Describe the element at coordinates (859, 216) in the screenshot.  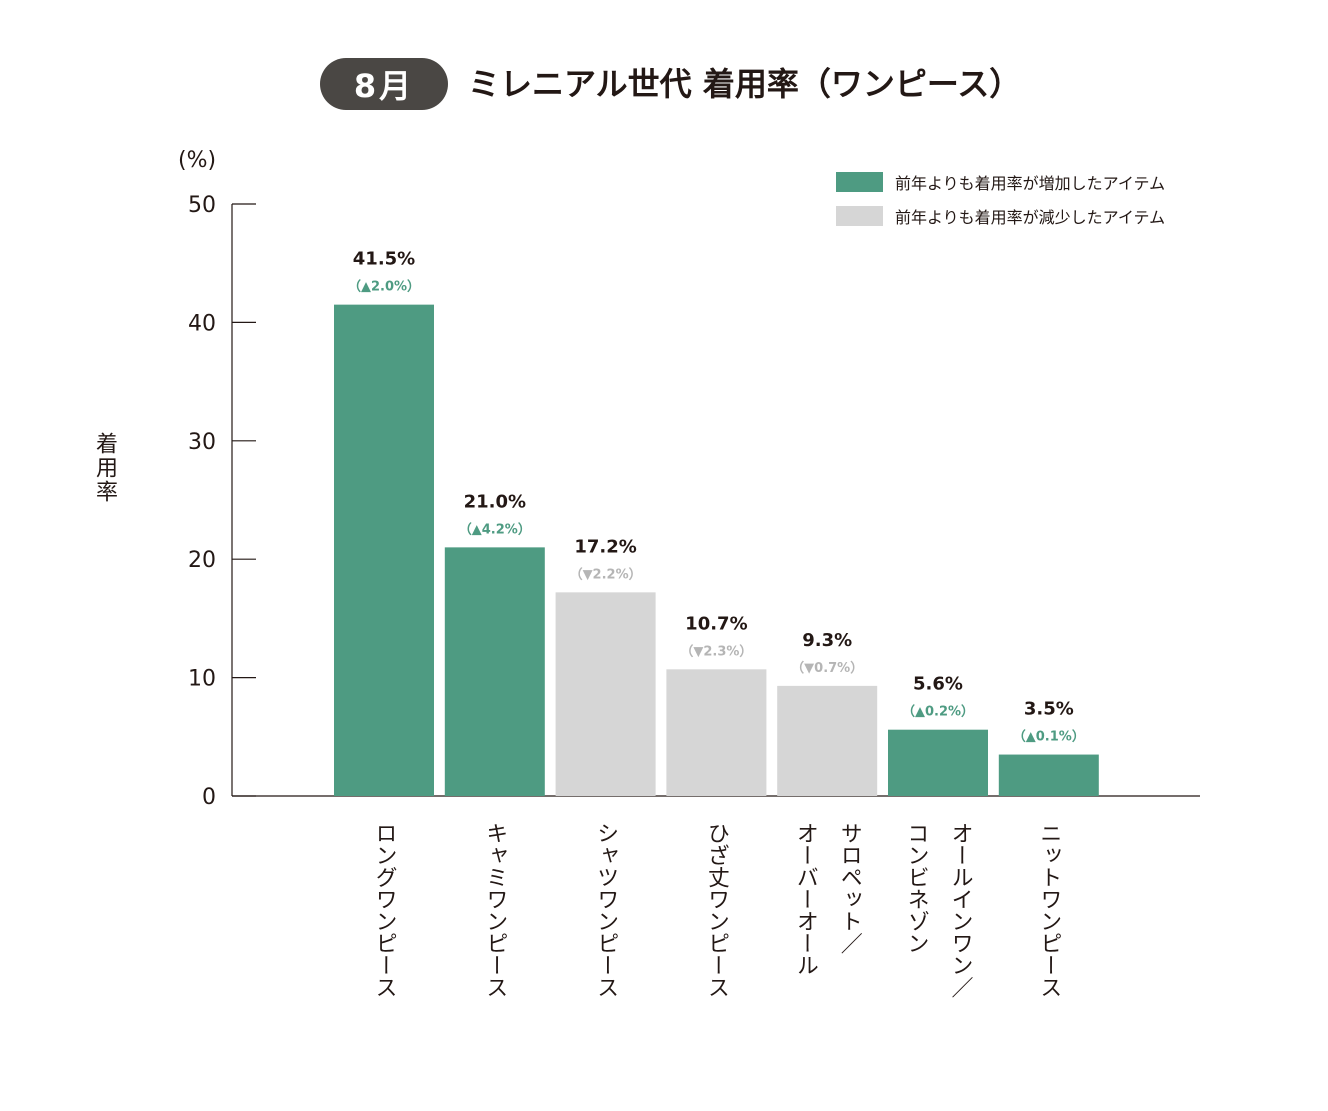
I see `legend-swatch-decrease` at that location.